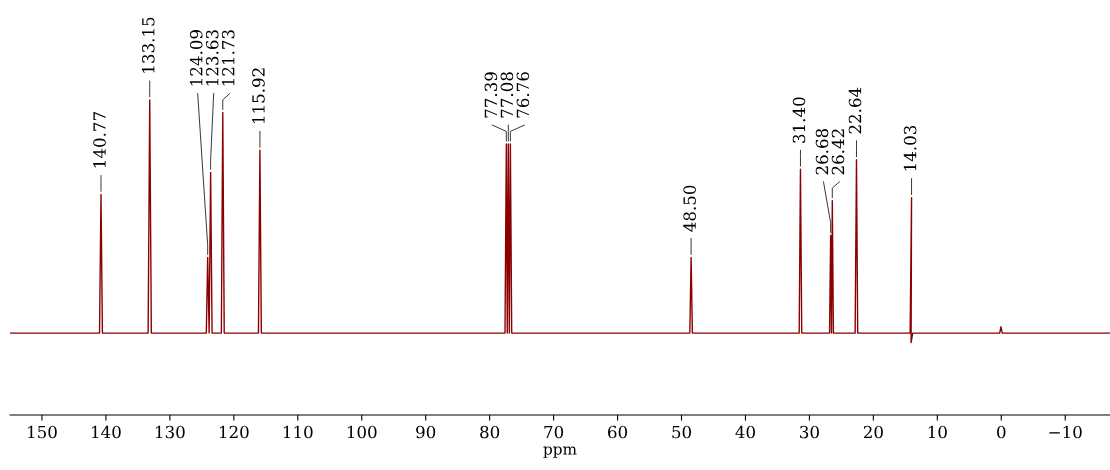 Image resolution: width=1110 pixels, height=470 pixels. What do you see at coordinates (426, 432) in the screenshot?
I see `x-tick-label: 90` at bounding box center [426, 432].